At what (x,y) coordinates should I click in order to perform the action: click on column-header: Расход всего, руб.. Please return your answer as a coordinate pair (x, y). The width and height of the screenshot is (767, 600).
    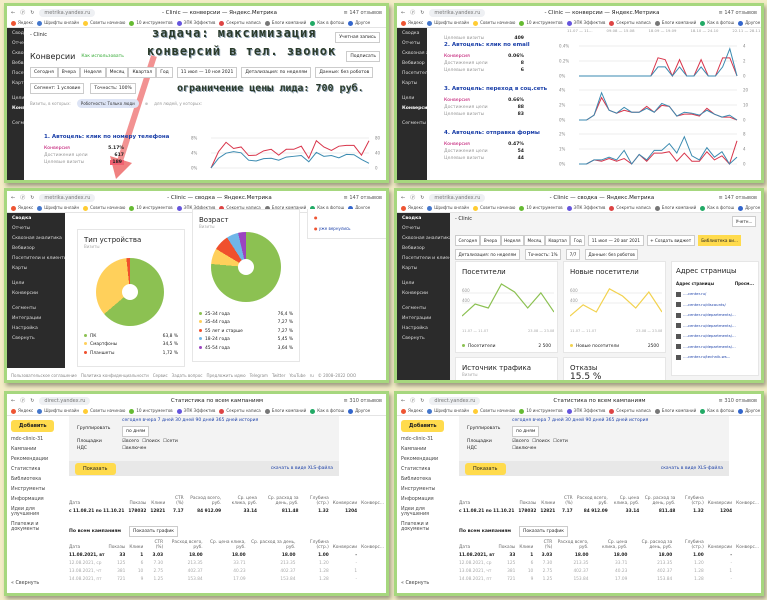
    Looking at the image, I should click on (592, 500).